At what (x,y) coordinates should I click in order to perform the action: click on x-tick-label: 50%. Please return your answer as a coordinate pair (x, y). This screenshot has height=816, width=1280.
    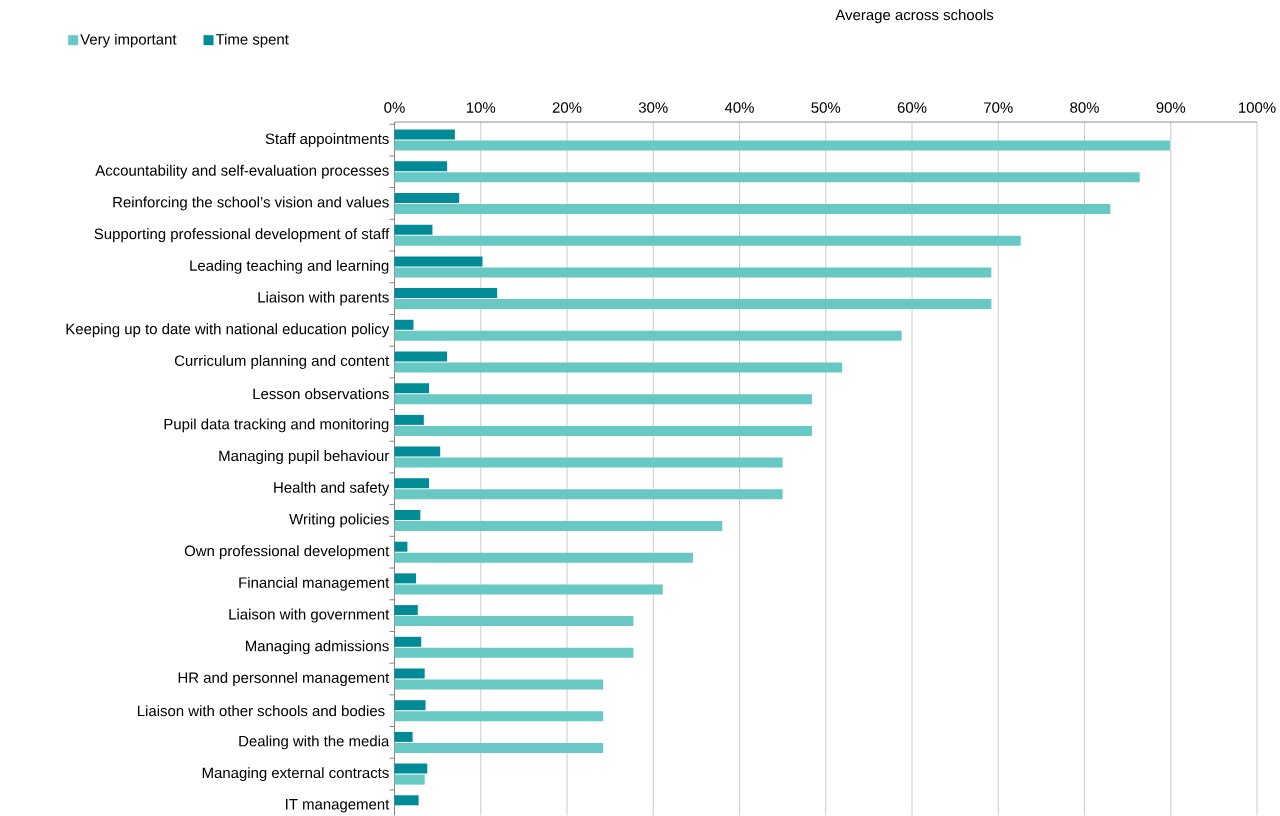
    Looking at the image, I should click on (826, 107).